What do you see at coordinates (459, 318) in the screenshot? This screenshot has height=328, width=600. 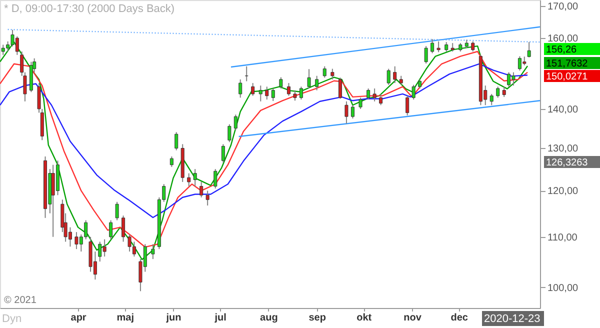 I see `x-tick-label: dec` at bounding box center [459, 318].